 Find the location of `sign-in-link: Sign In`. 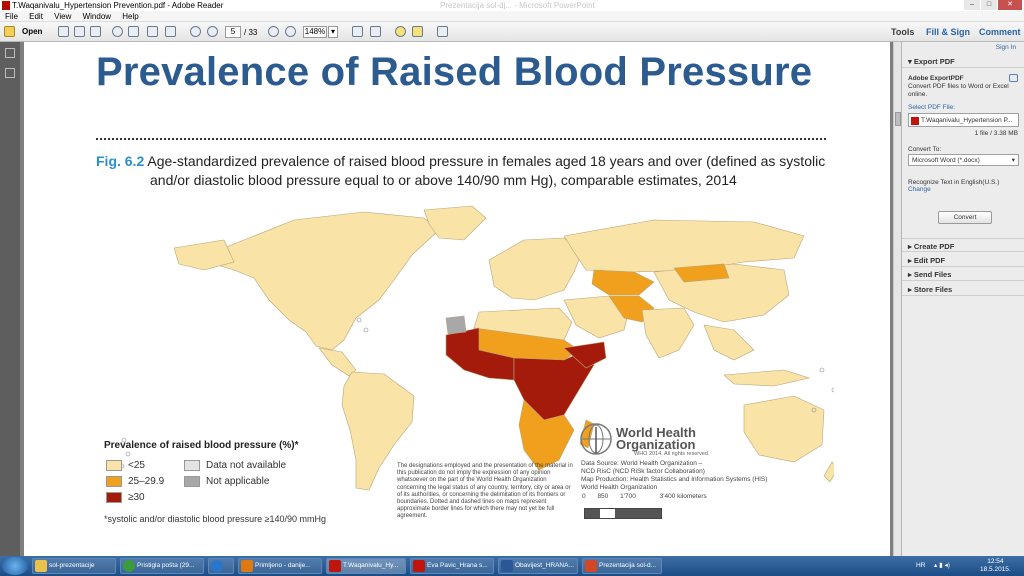

sign-in-link: Sign In is located at coordinates (1005, 47).